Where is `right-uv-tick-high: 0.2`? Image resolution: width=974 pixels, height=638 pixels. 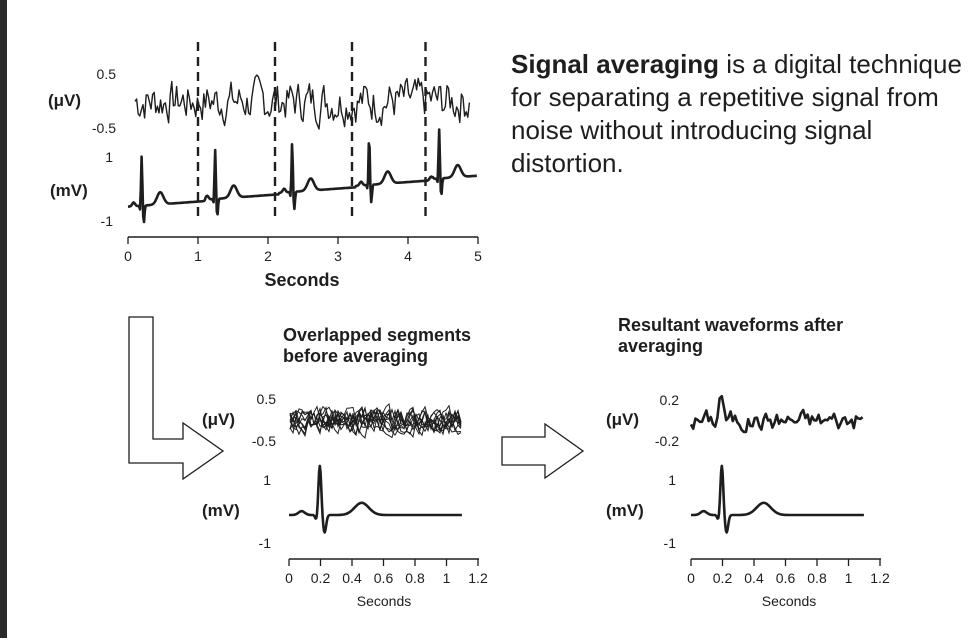 right-uv-tick-high: 0.2 is located at coordinates (670, 400).